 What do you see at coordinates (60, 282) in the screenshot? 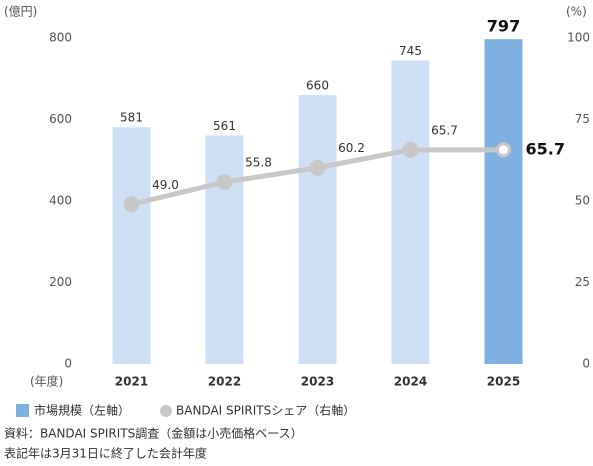
I see `y-tick-label: 200` at bounding box center [60, 282].